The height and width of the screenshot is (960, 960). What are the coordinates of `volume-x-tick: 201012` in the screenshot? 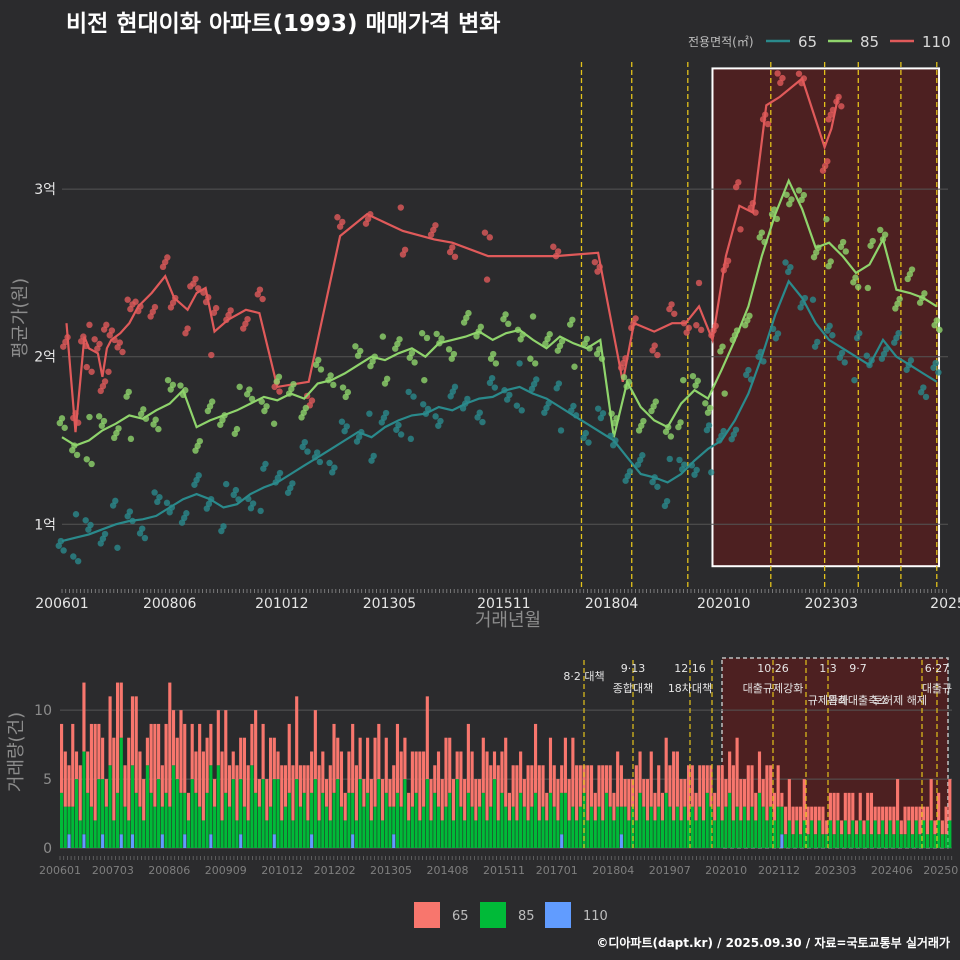 It's located at (282, 870).